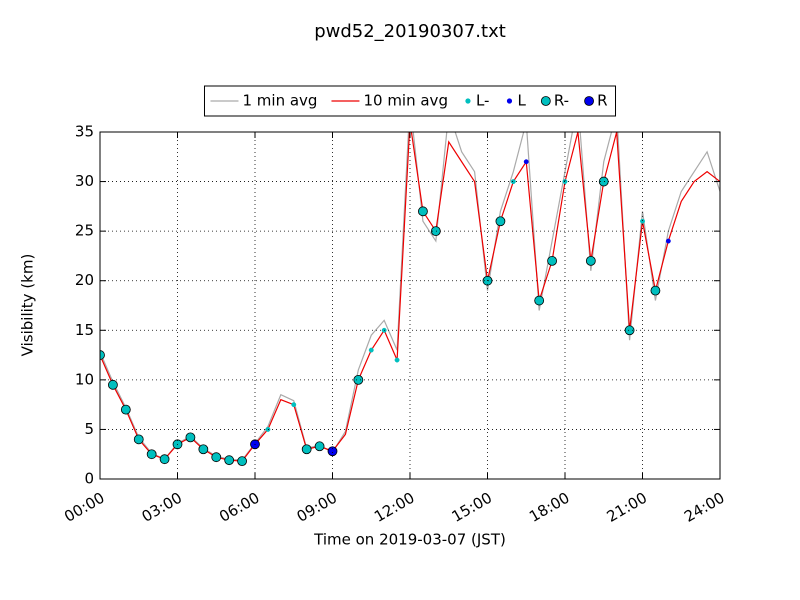  Describe the element at coordinates (405, 101) in the screenshot. I see `legend-label: 10 min avg` at that location.